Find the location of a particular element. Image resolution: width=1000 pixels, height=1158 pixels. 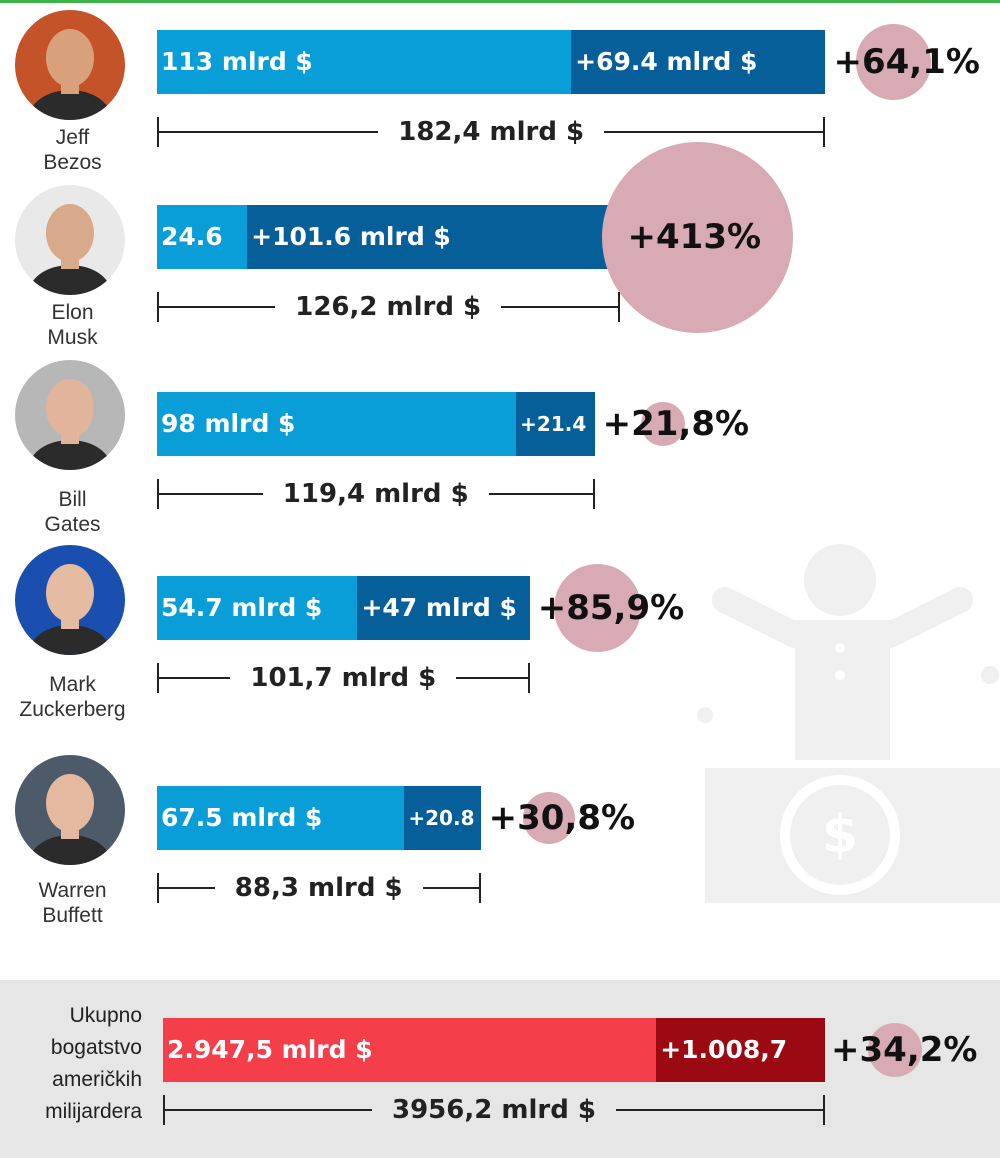

total-bracket: 182,4 mlrd $ is located at coordinates (491, 132).